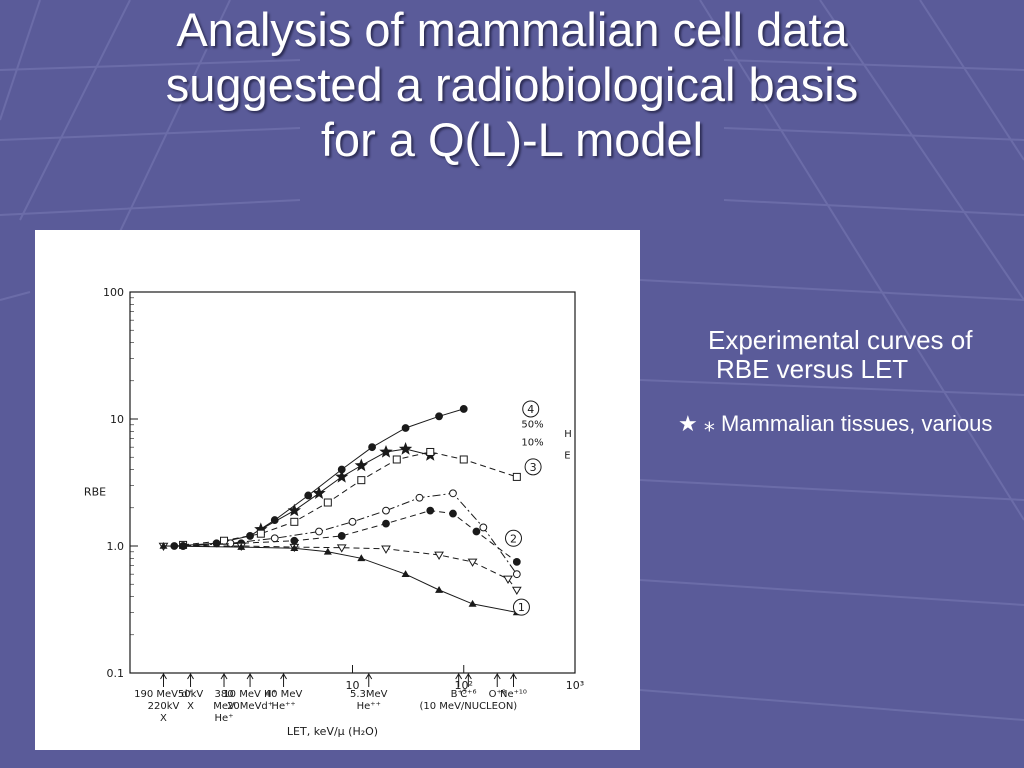 The height and width of the screenshot is (768, 1024). I want to click on curve-label: 4, so click(530, 409).